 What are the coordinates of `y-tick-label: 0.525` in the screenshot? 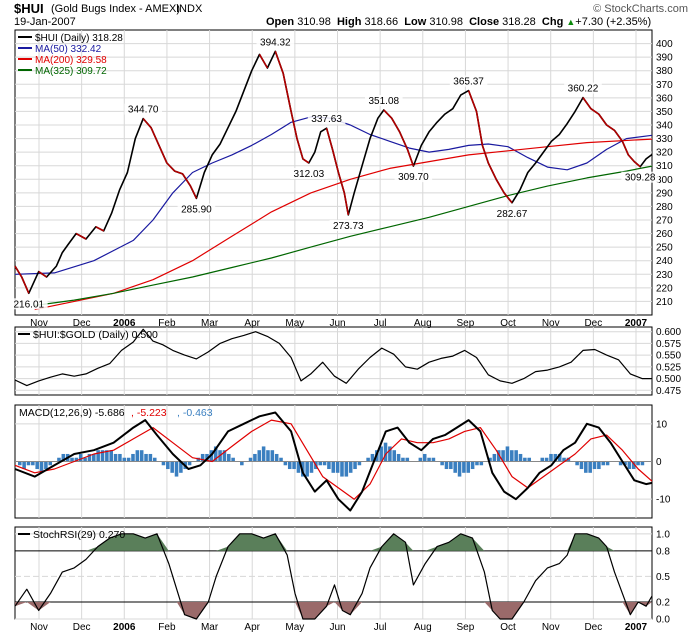 It's located at (668, 367).